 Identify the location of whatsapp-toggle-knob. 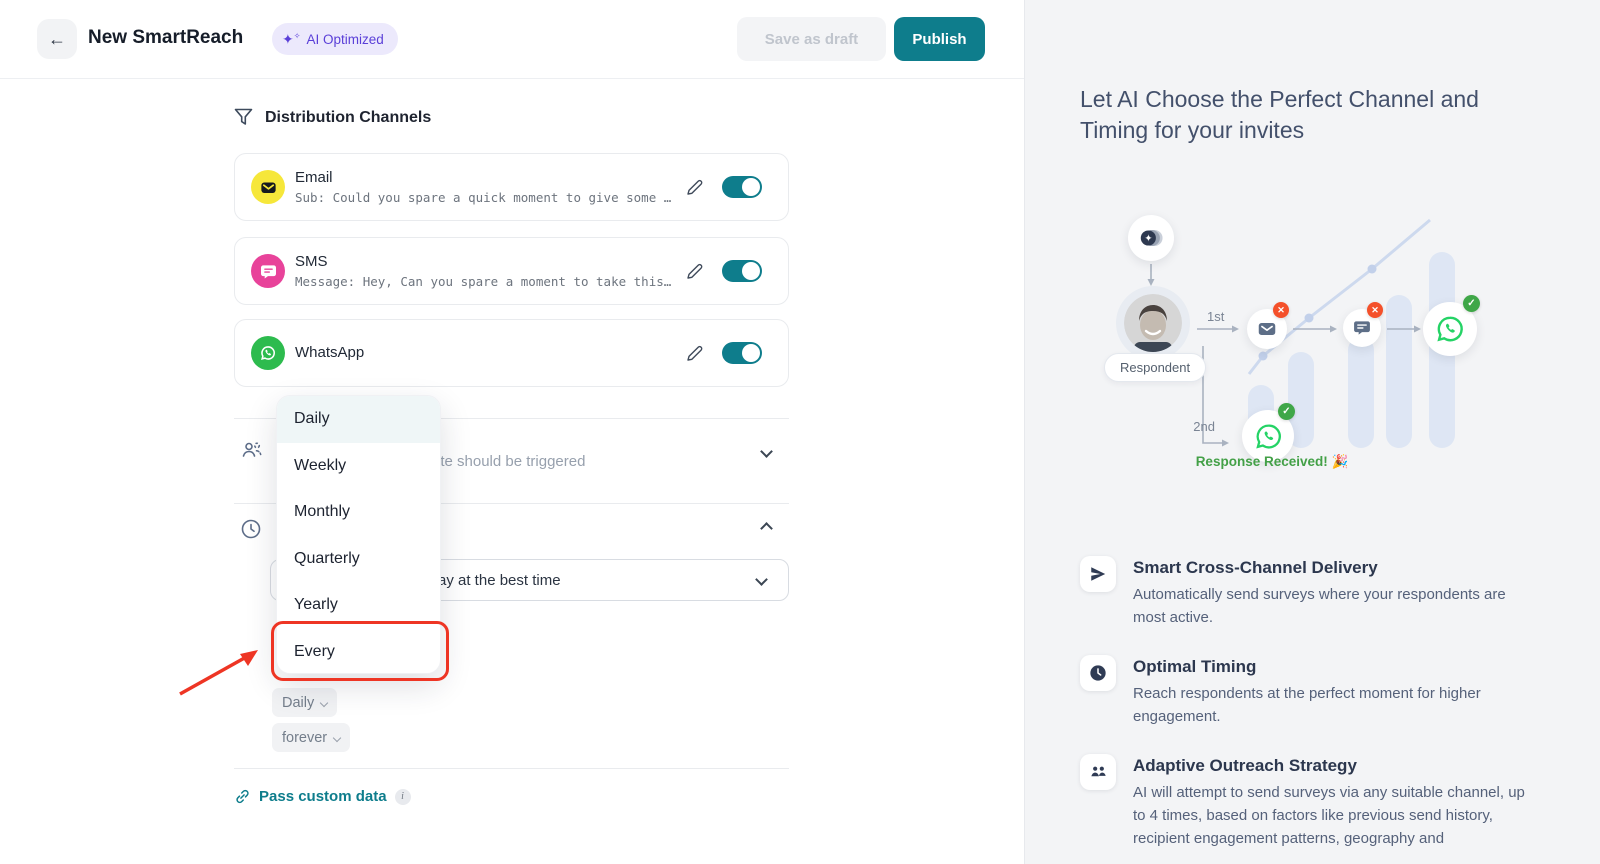
(751, 353).